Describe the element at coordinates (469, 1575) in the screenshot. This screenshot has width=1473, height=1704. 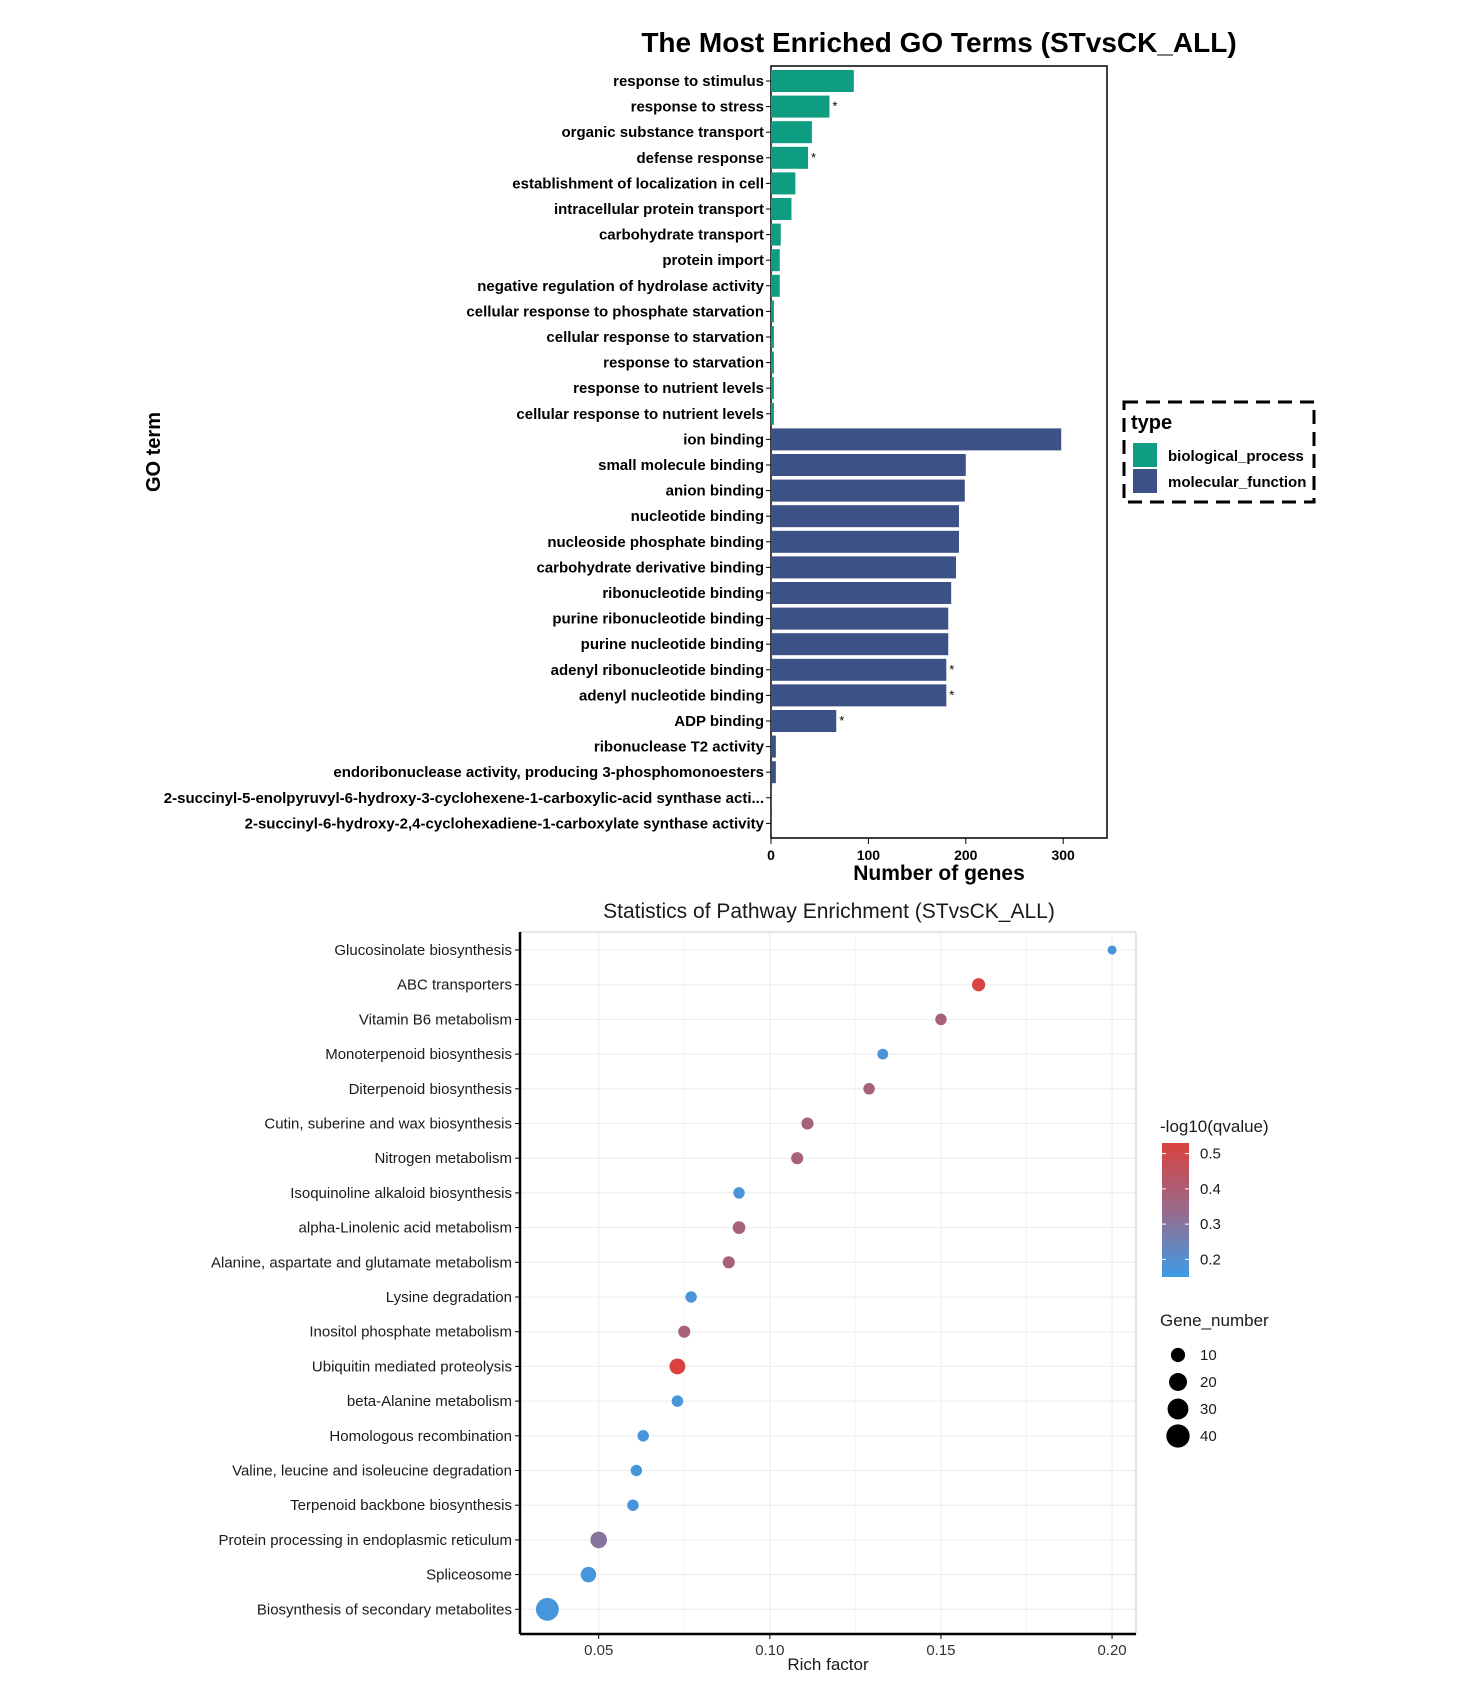
I see `pathway-category-label: Spliceosome` at that location.